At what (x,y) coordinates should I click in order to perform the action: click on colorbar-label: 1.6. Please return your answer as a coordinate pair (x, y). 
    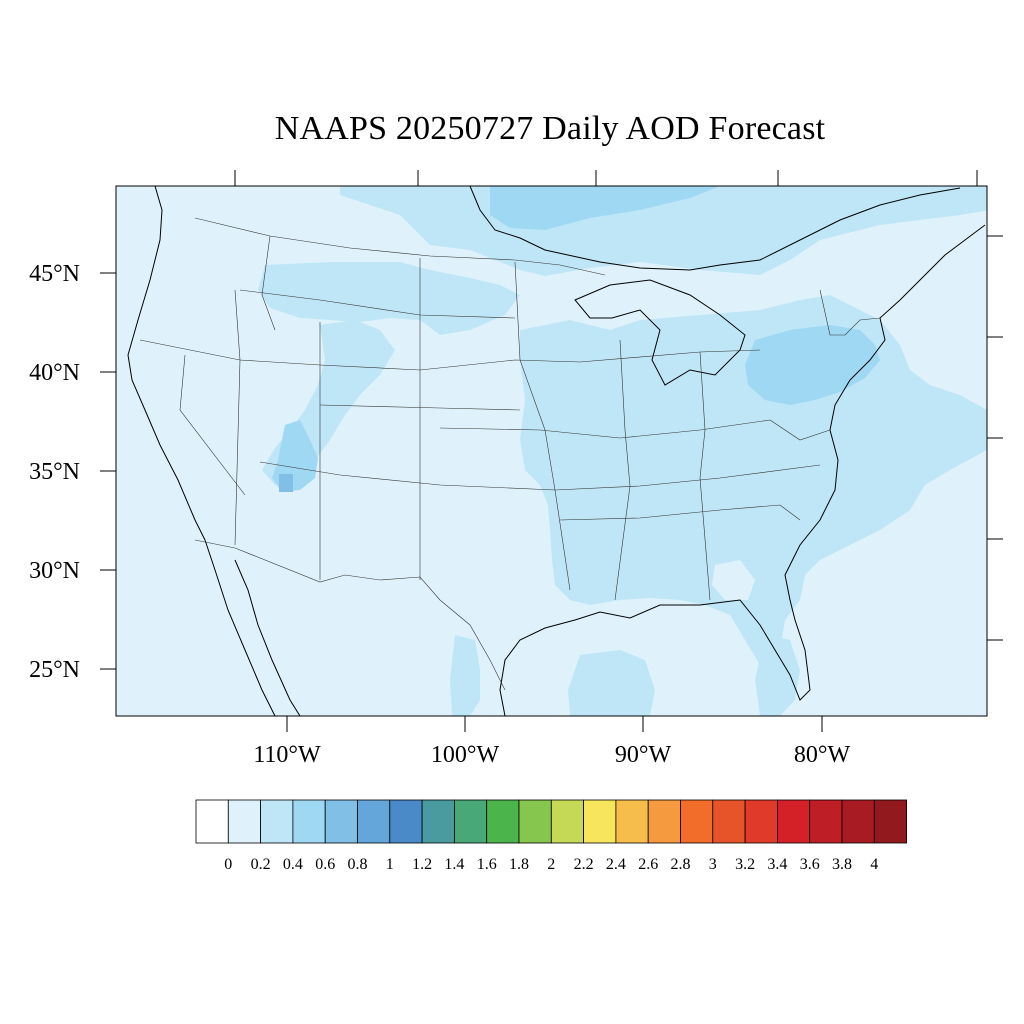
    Looking at the image, I should click on (487, 864).